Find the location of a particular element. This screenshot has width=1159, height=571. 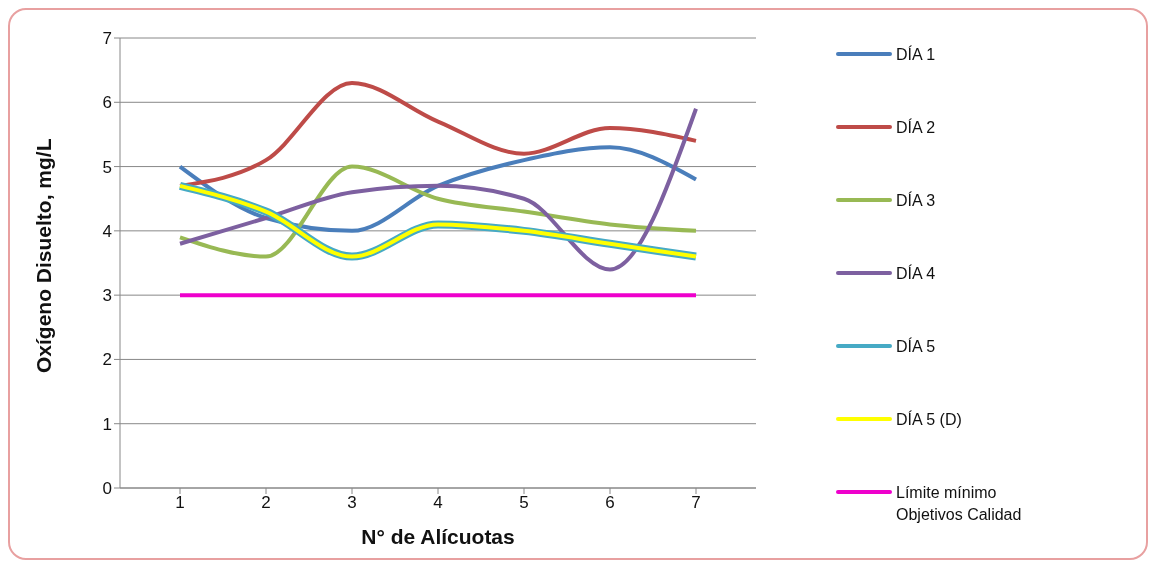

x-tick-label: 2 is located at coordinates (266, 503).